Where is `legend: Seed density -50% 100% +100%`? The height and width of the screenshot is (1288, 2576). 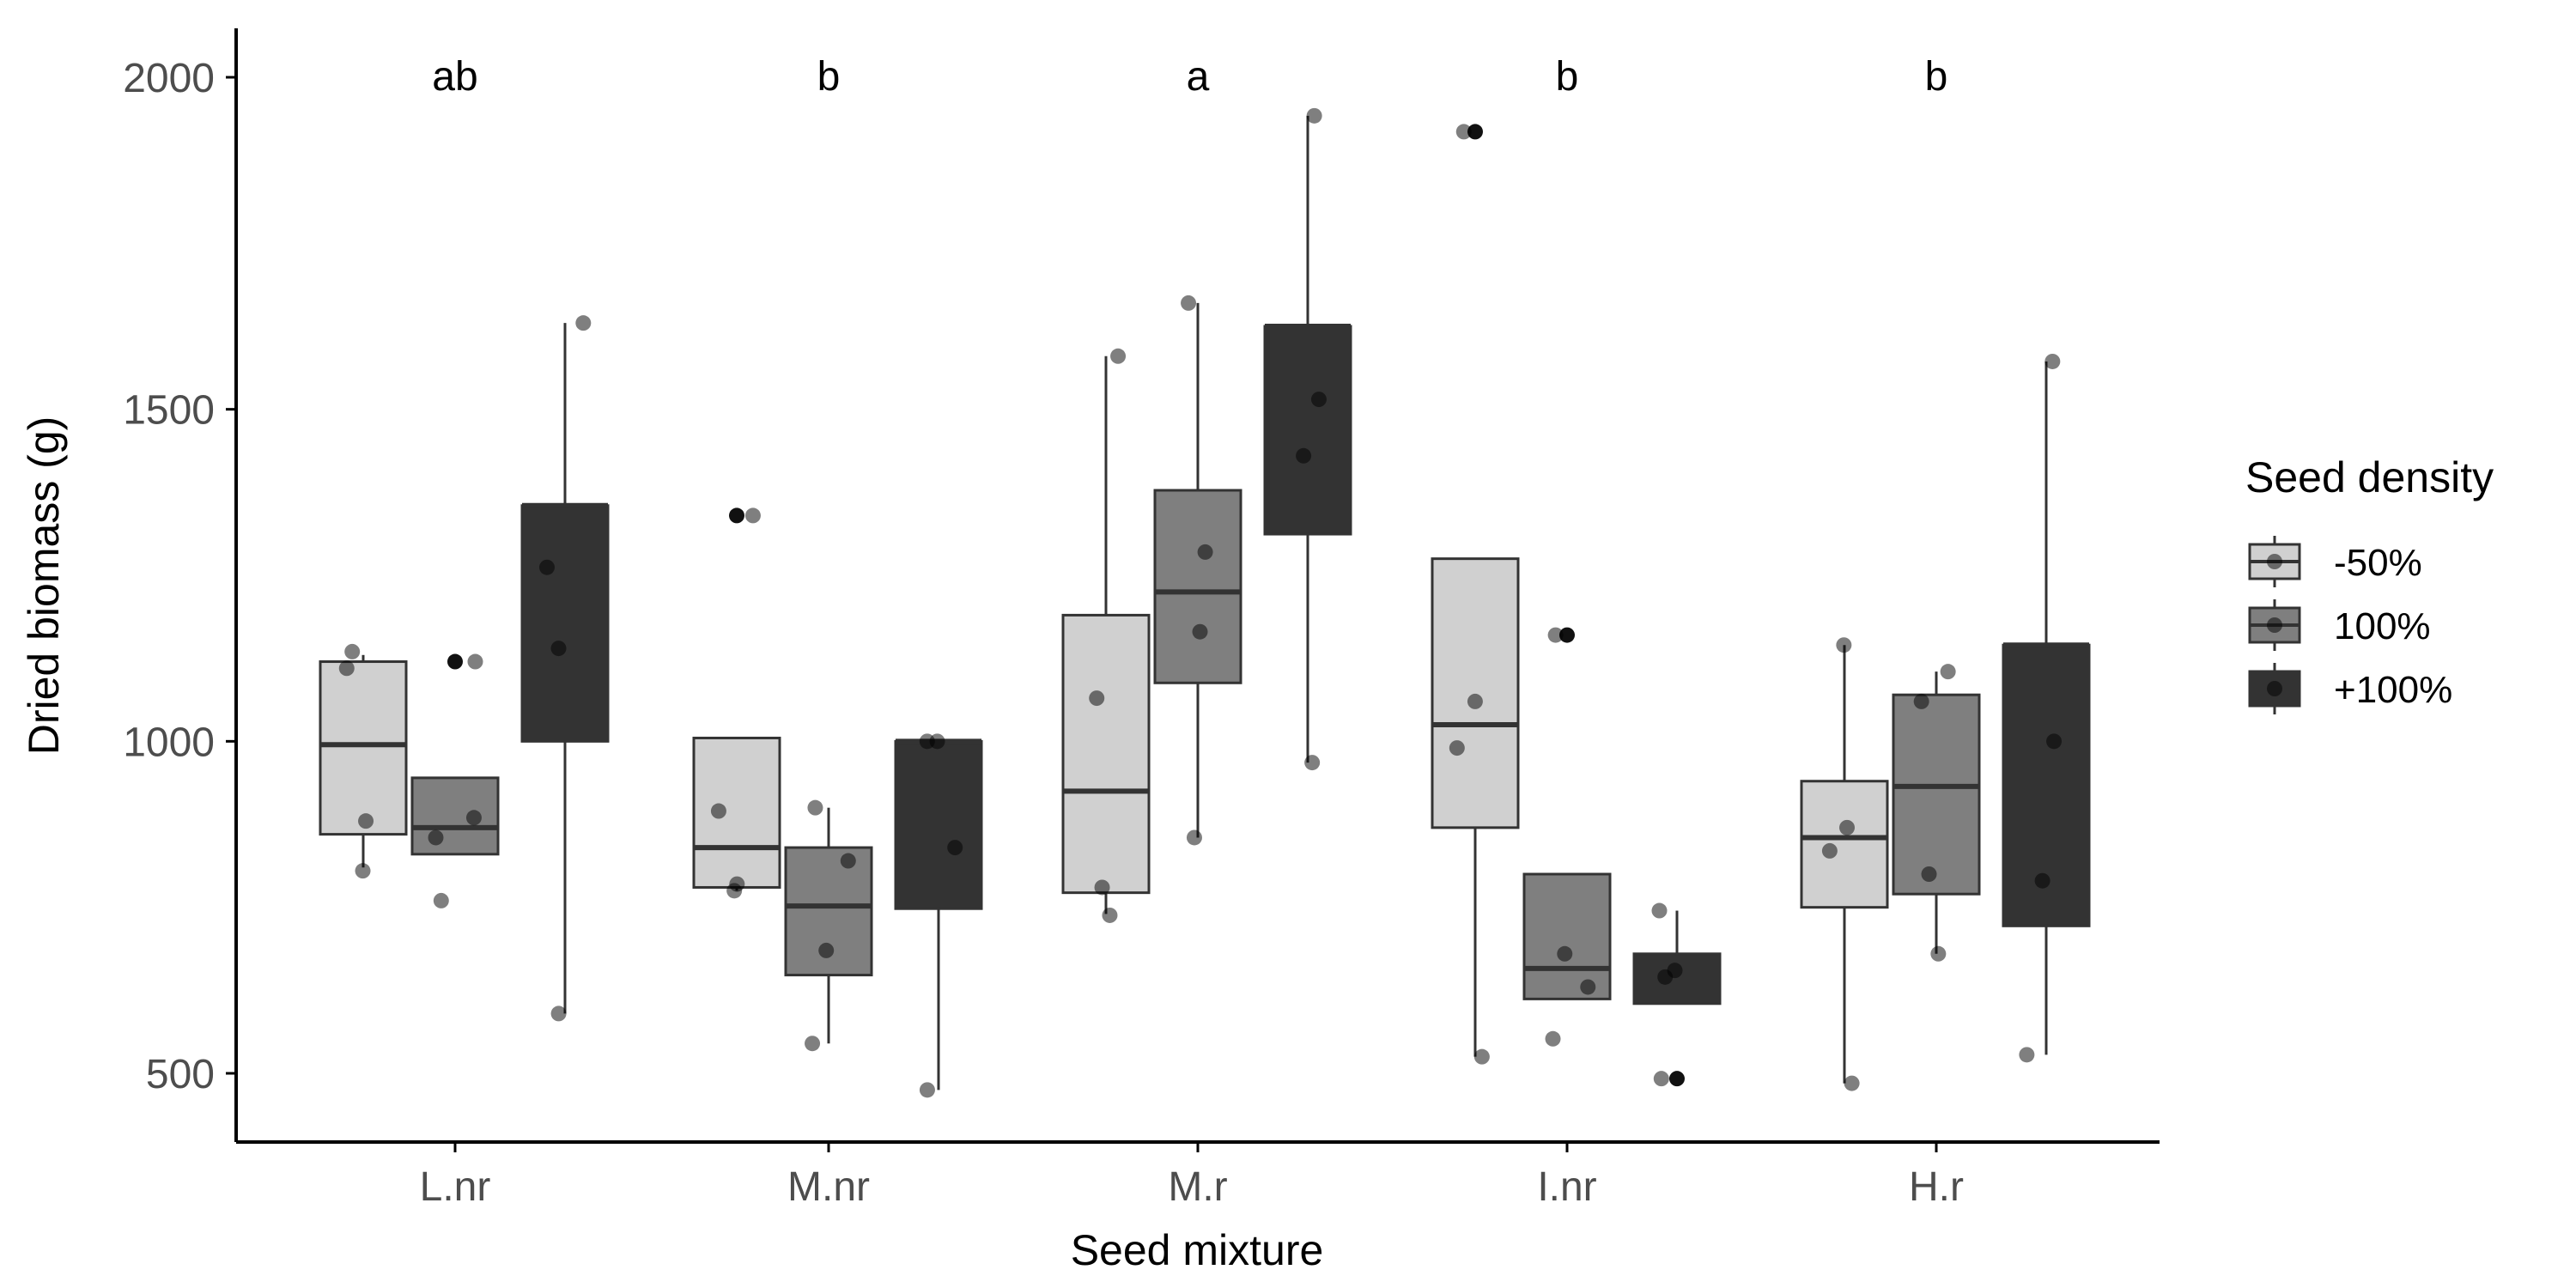 legend: Seed density -50% 100% +100% is located at coordinates (2369, 583).